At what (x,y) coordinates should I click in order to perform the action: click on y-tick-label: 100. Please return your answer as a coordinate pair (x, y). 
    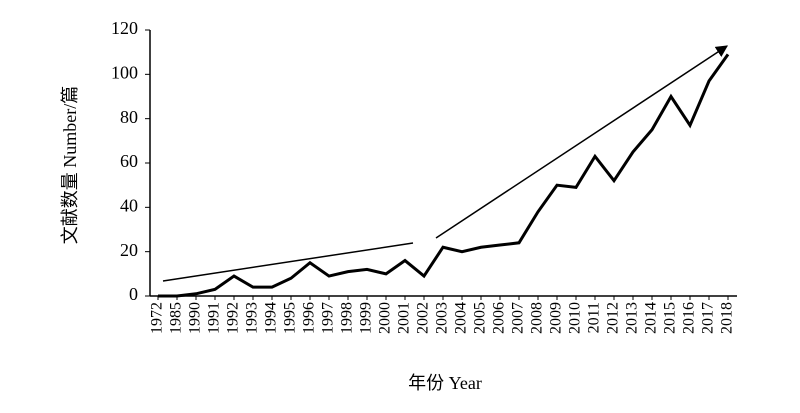
    Looking at the image, I should click on (124, 72).